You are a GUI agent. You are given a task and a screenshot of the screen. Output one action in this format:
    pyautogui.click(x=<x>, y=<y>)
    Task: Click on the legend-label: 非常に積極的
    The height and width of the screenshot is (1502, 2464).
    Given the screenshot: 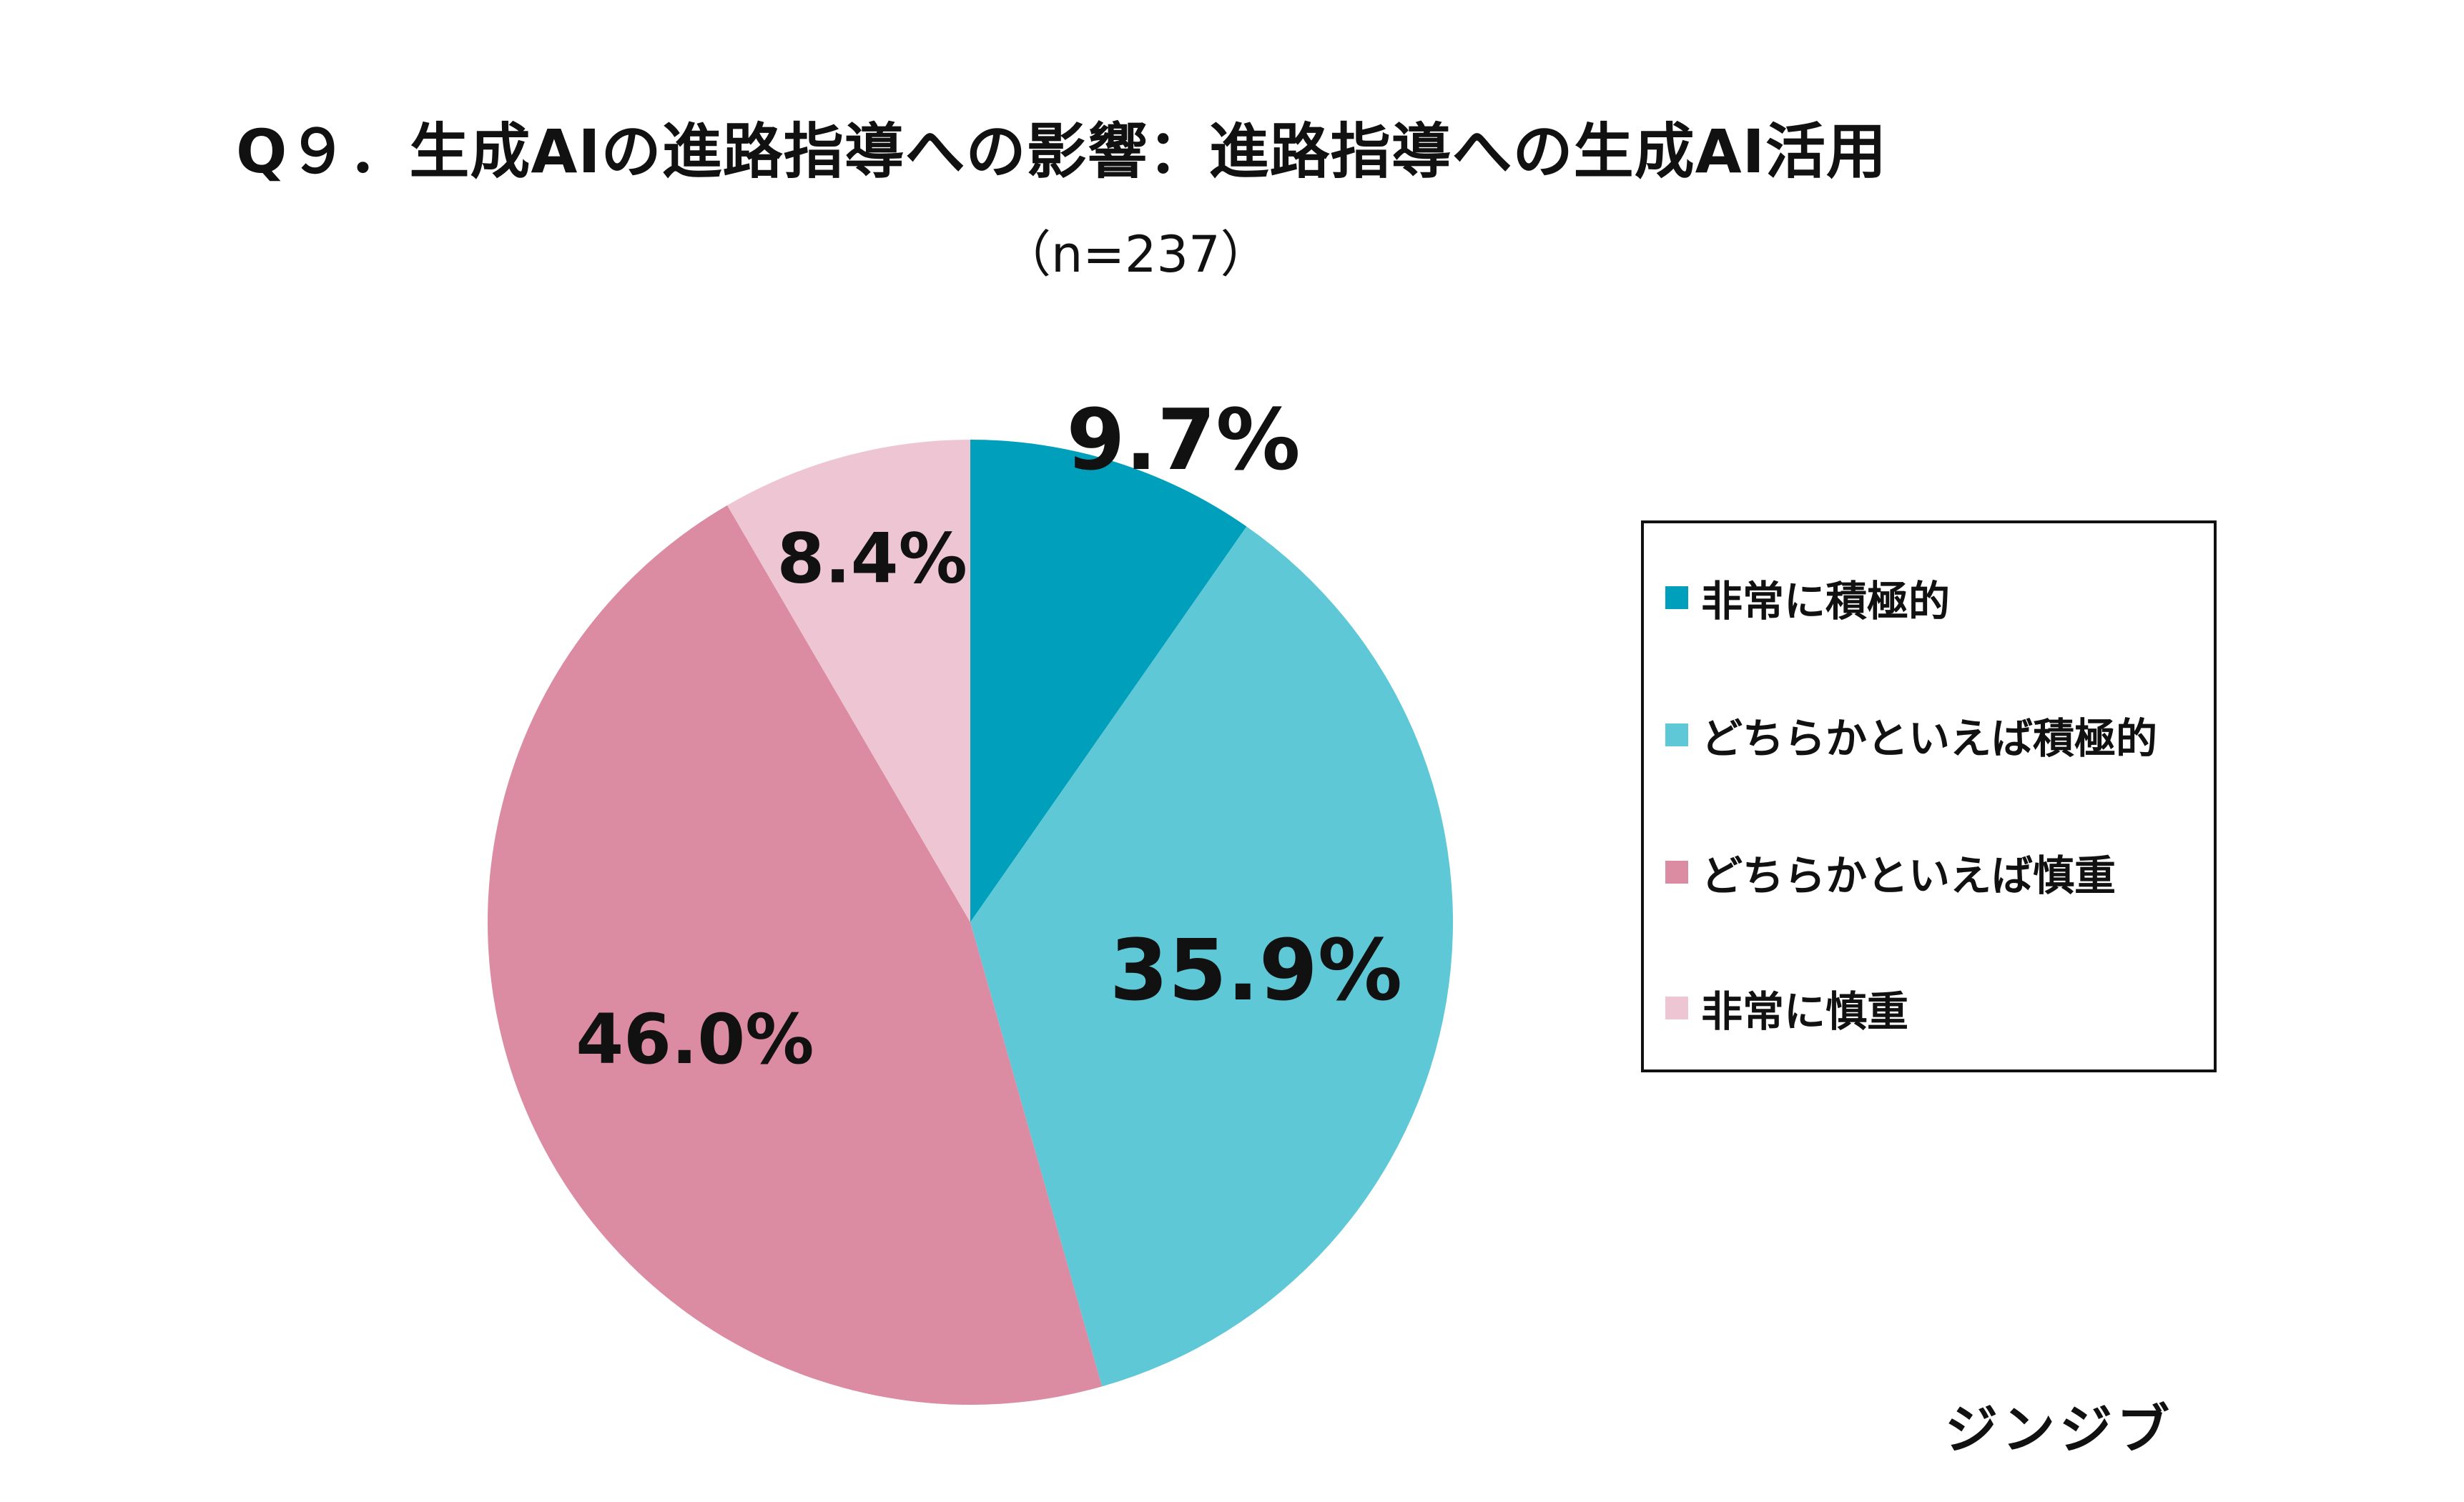 What is the action you would take?
    pyautogui.click(x=1826, y=601)
    